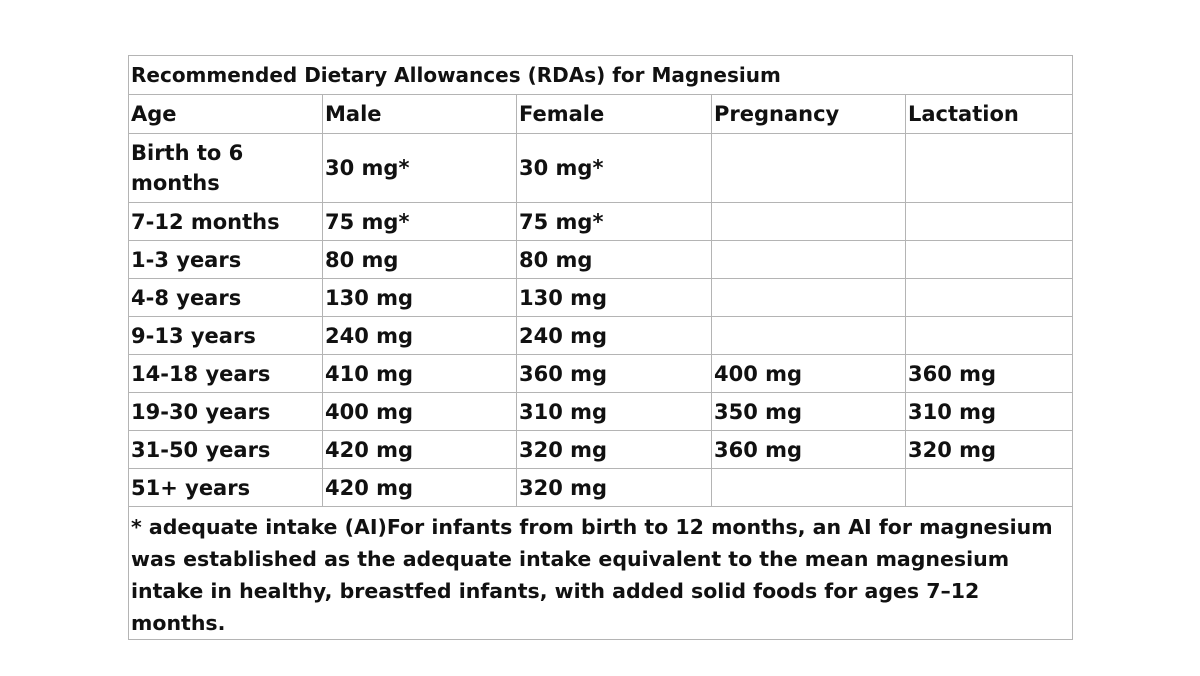 The image size is (1200, 676). I want to click on cell-female: 130 mg, so click(614, 297).